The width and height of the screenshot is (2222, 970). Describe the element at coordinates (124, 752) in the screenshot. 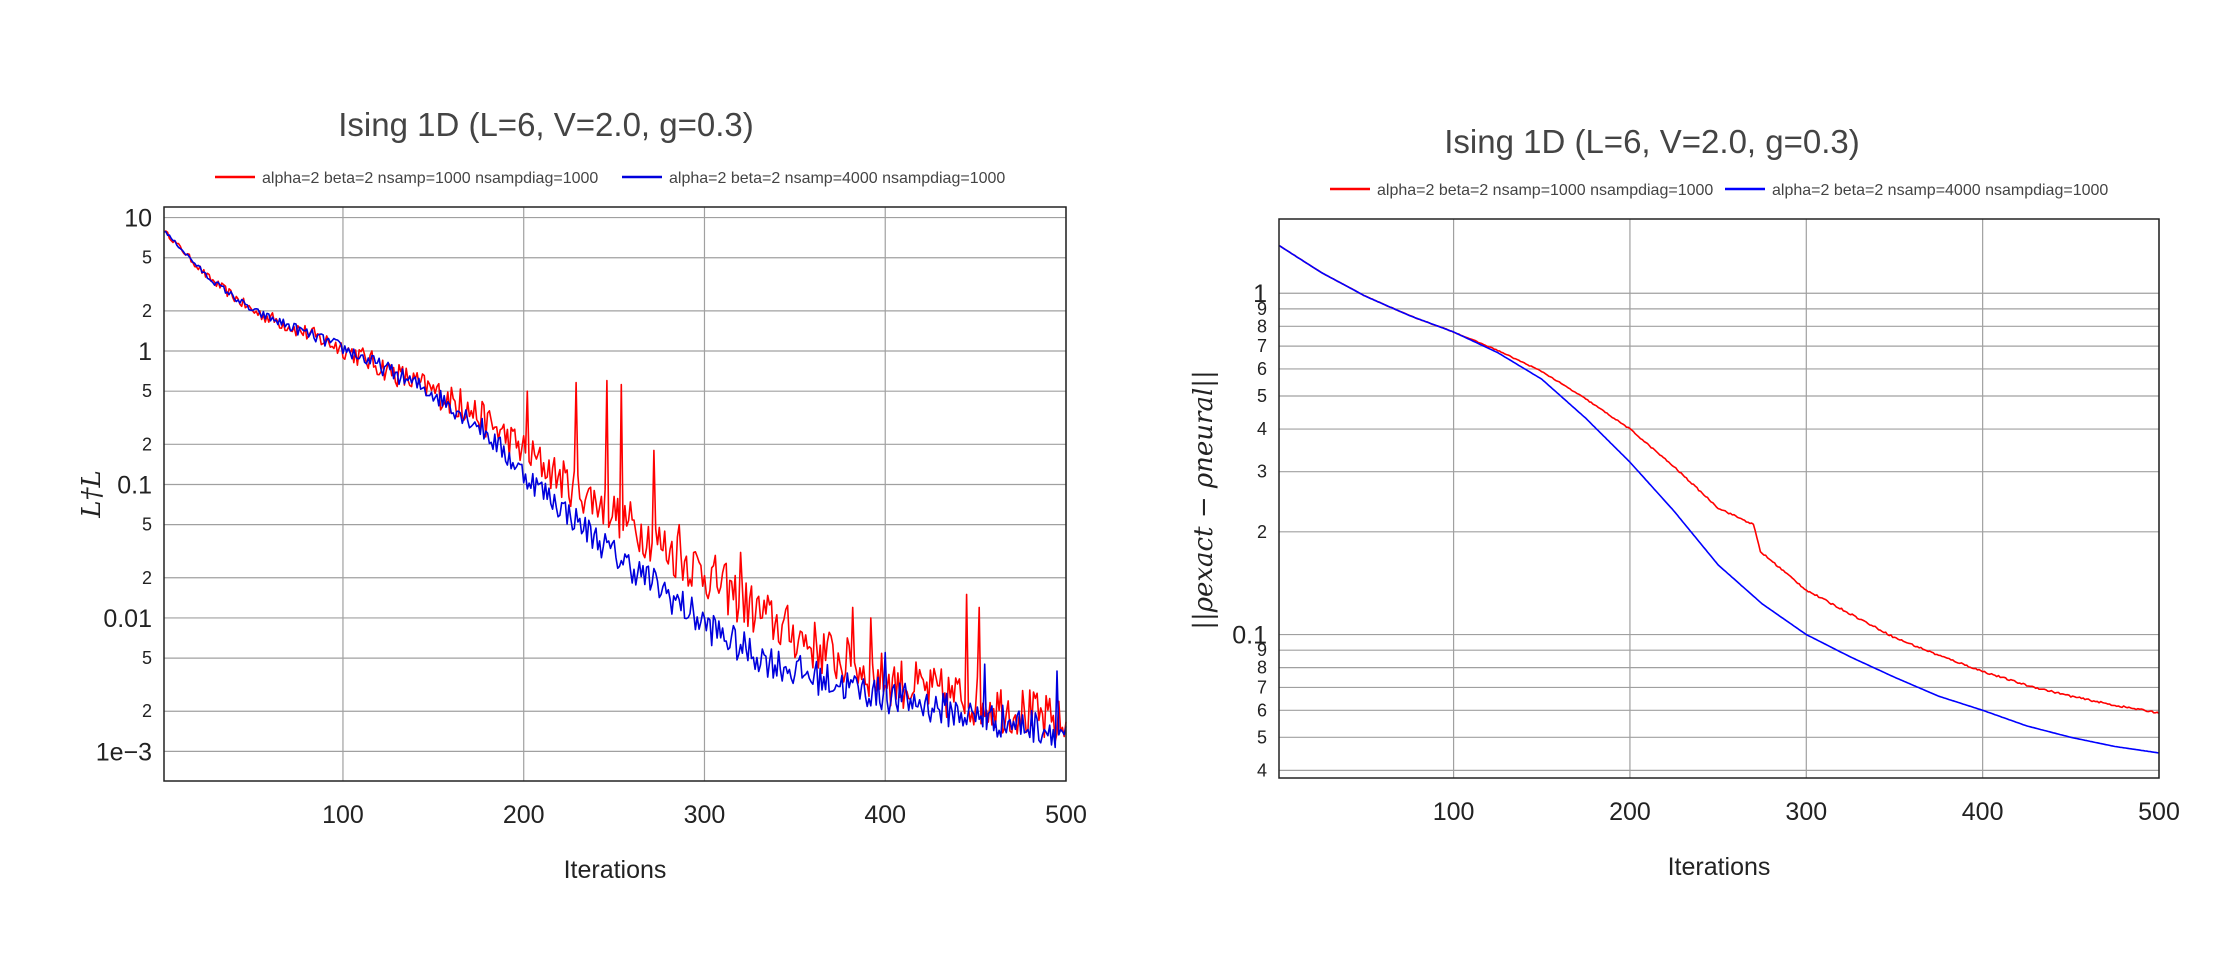

I see `y-tick-label: 1e−3` at that location.